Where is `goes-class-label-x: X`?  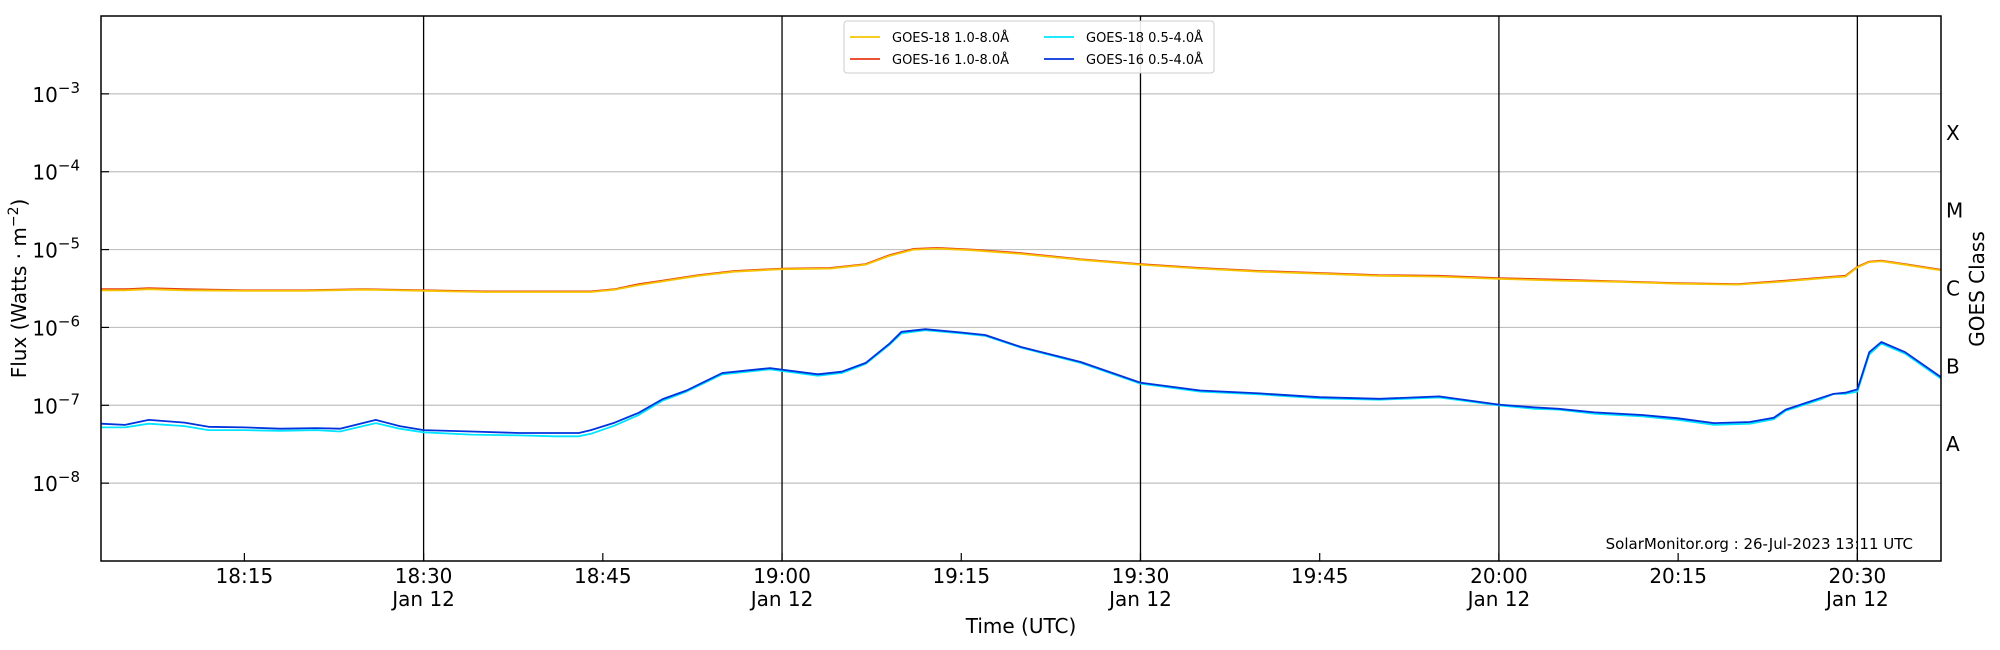 goes-class-label-x: X is located at coordinates (1953, 133).